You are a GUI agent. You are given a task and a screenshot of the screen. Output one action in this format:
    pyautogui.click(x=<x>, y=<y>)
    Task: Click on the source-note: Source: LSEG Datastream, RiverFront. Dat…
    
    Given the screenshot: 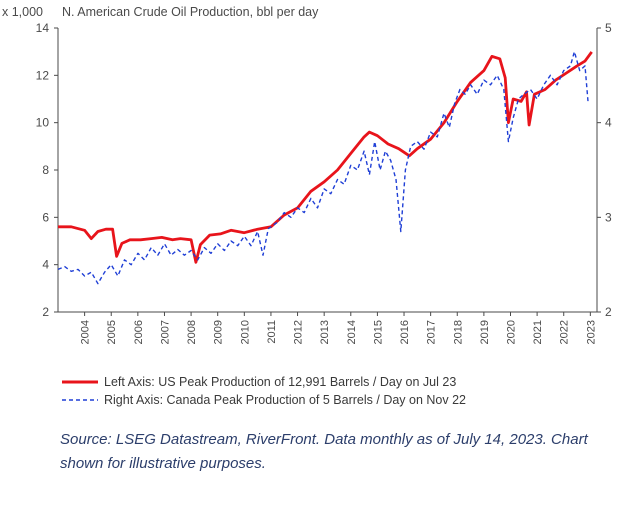 What is the action you would take?
    pyautogui.click(x=324, y=451)
    